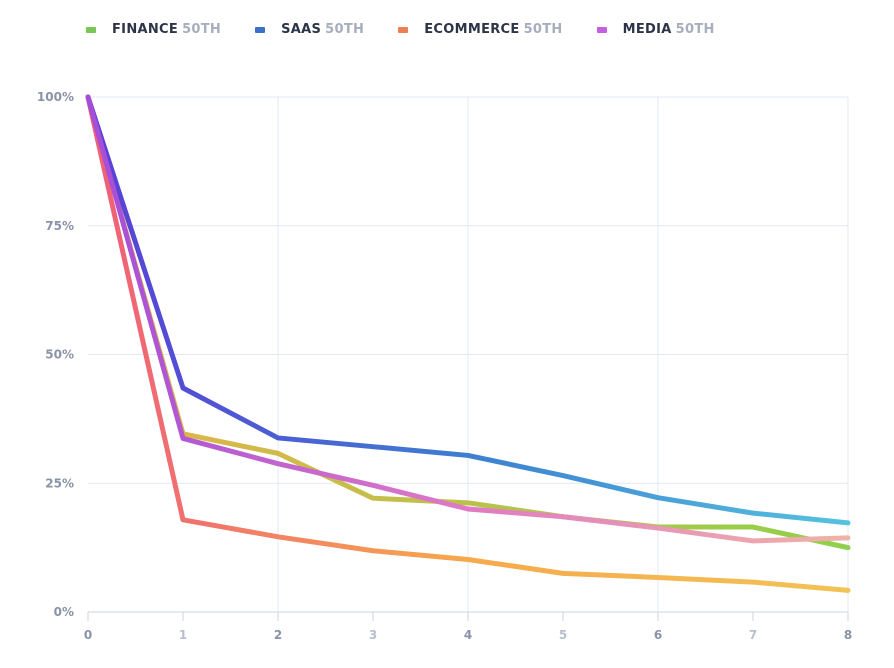 This screenshot has width=894, height=668. What do you see at coordinates (183, 635) in the screenshot?
I see `x-tick-label: 1` at bounding box center [183, 635].